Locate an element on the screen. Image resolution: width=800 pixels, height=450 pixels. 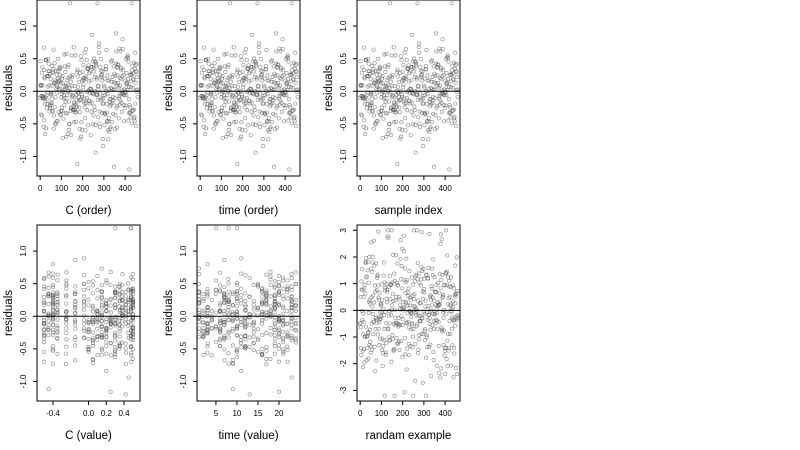
x-tick-label: 400 is located at coordinates (285, 188).